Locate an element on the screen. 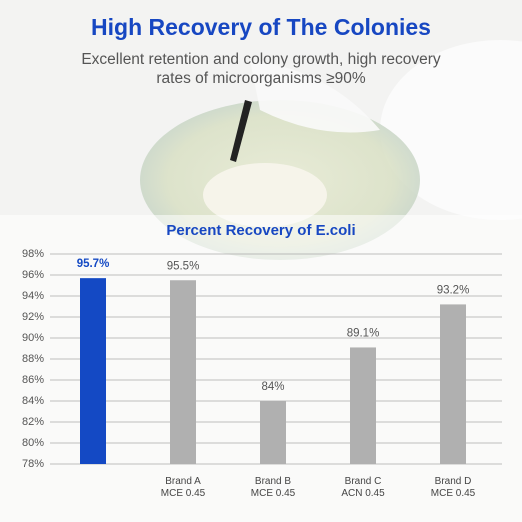 The height and width of the screenshot is (522, 522). y-tick-label: 92% is located at coordinates (33, 317).